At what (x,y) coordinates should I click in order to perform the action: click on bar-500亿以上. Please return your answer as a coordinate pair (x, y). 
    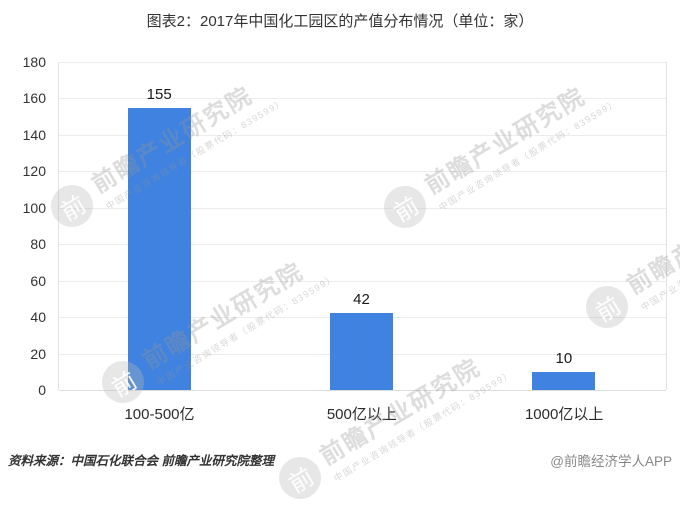
    Looking at the image, I should click on (361, 351).